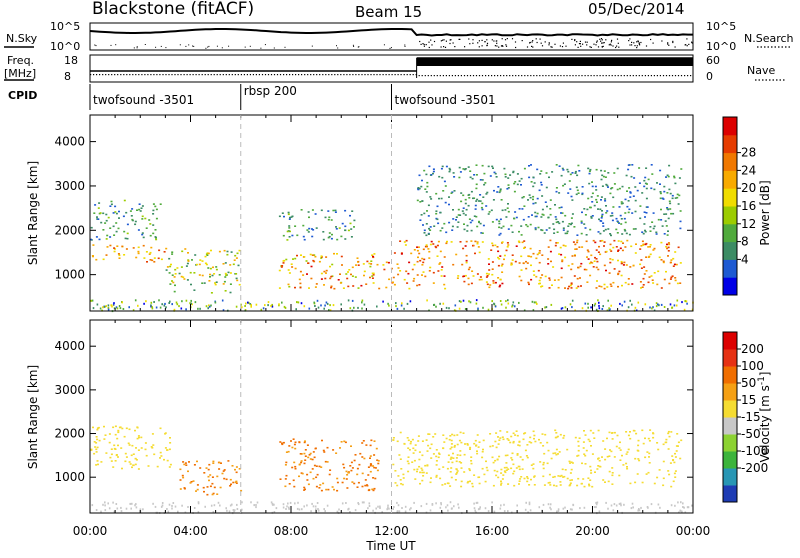  What do you see at coordinates (388, 12) in the screenshot?
I see `beam-title: Beam 15` at bounding box center [388, 12].